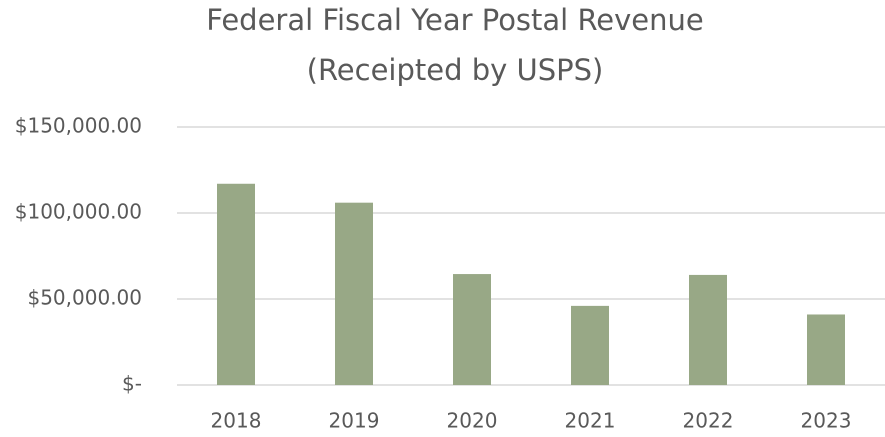  I want to click on y-tick-label: $100,000.00, so click(78, 212).